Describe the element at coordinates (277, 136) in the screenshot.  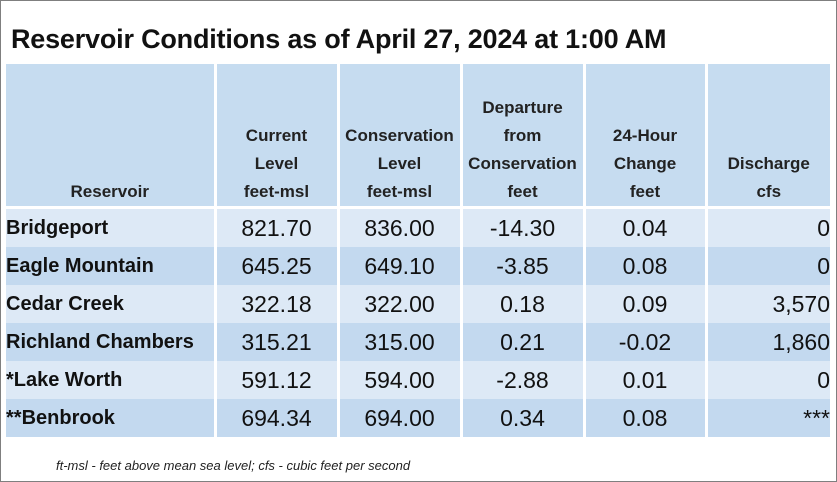
I see `header-current-level: Current Level feet-msl` at that location.